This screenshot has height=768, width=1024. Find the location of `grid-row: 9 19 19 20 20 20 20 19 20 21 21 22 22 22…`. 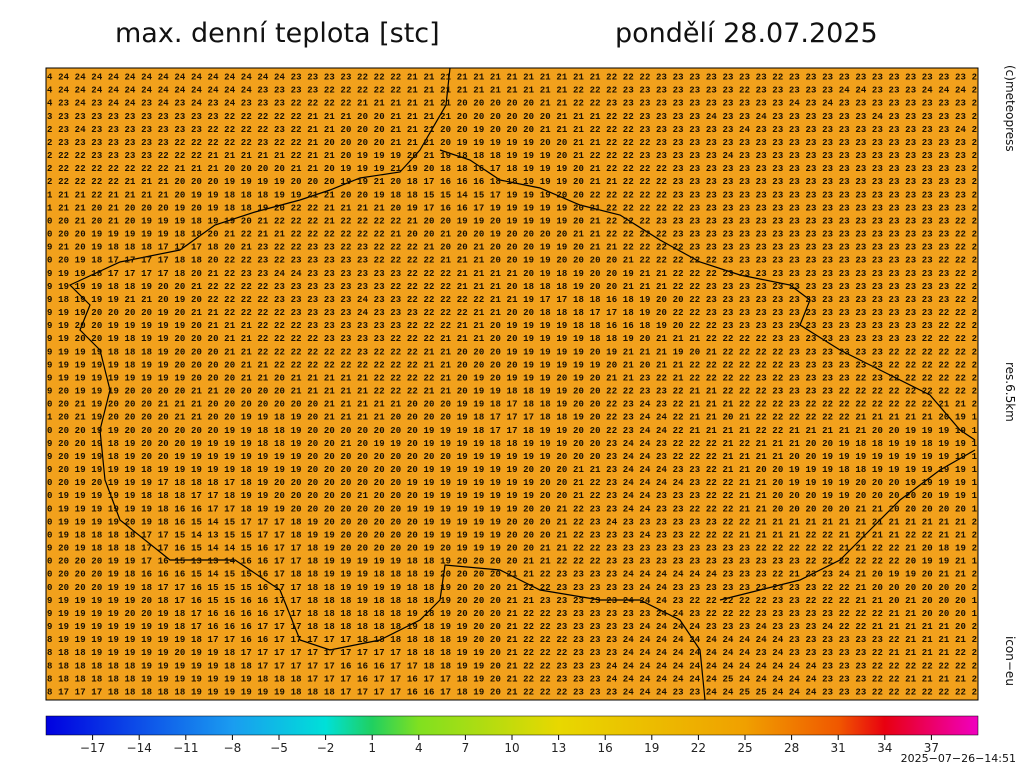

grid-row: 9 19 19 20 20 20 20 19 20 21 21 22 22 22… is located at coordinates (512, 313).